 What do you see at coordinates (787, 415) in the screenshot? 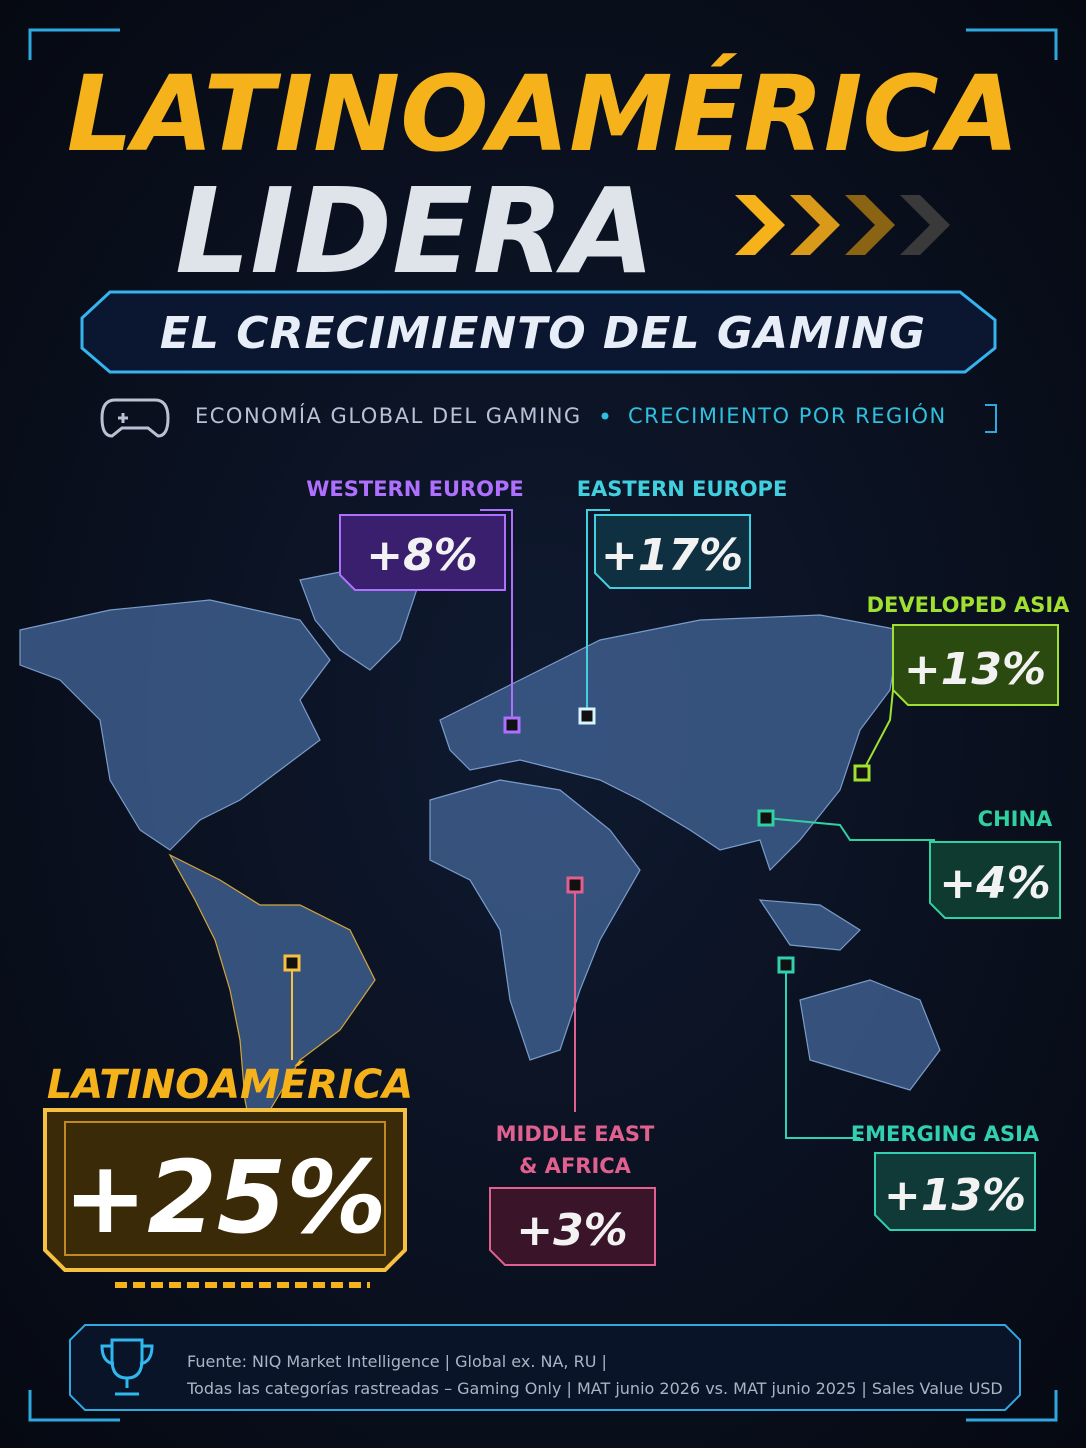
I see `subtitle-right: CRECIMIENTO POR REGIÓN` at bounding box center [787, 415].